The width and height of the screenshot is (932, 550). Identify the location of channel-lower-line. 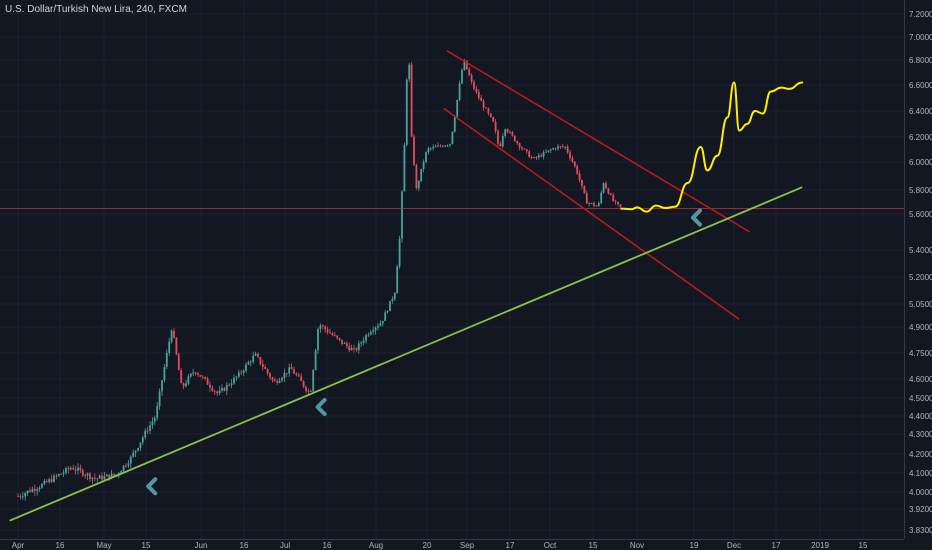
(591, 213).